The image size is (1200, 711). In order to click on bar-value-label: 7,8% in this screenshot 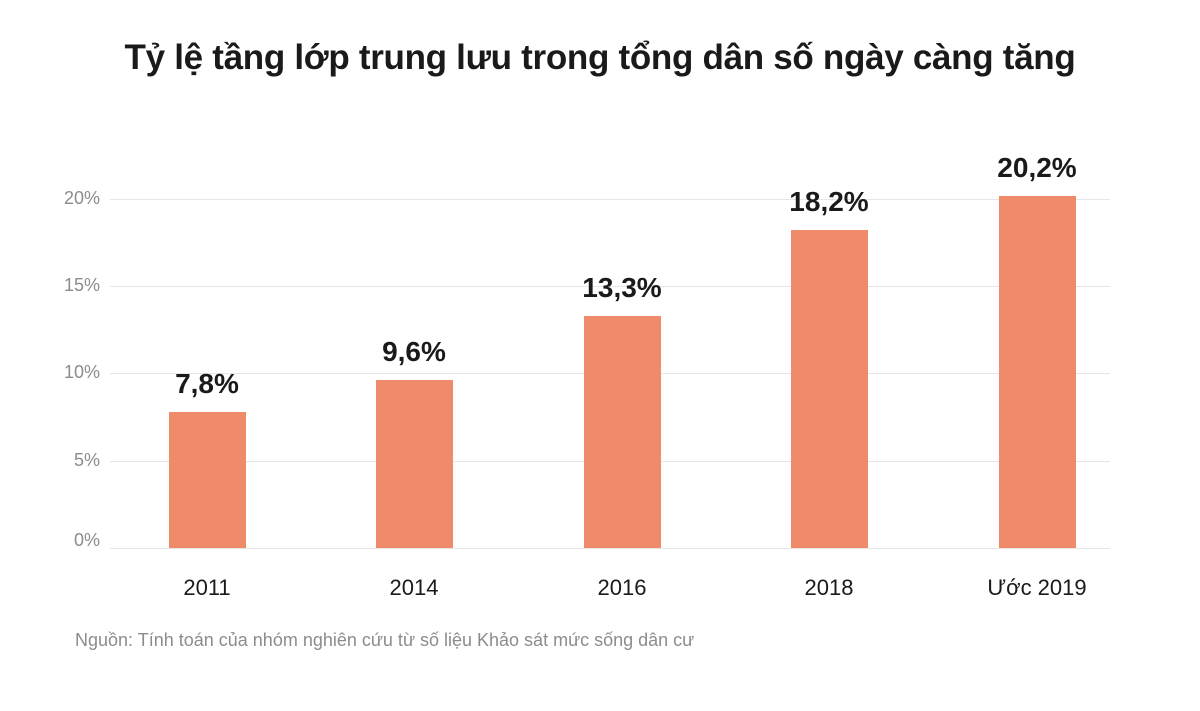, I will do `click(207, 383)`.